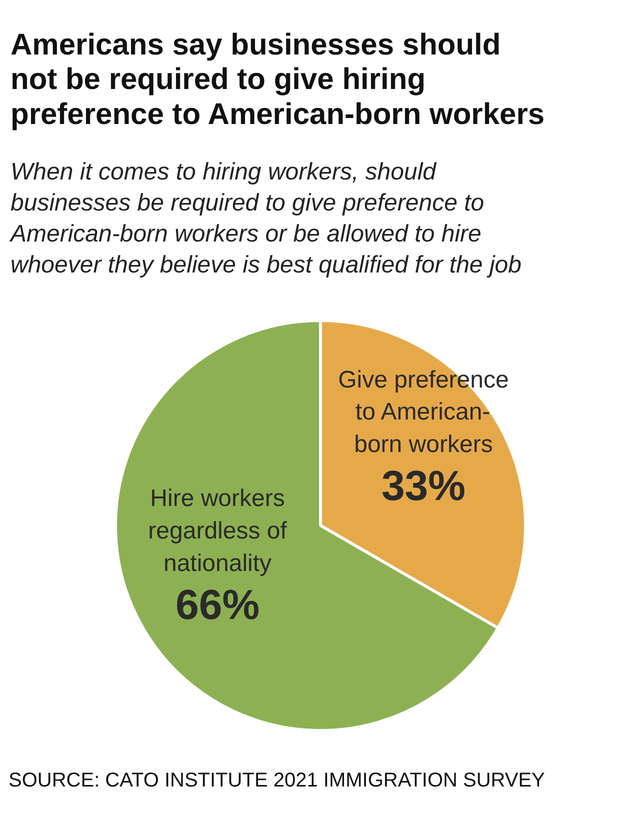 The height and width of the screenshot is (813, 640). I want to click on chart-title: Americans say businesses should not be required to give hiring preference to American-born workers, so click(277, 79).